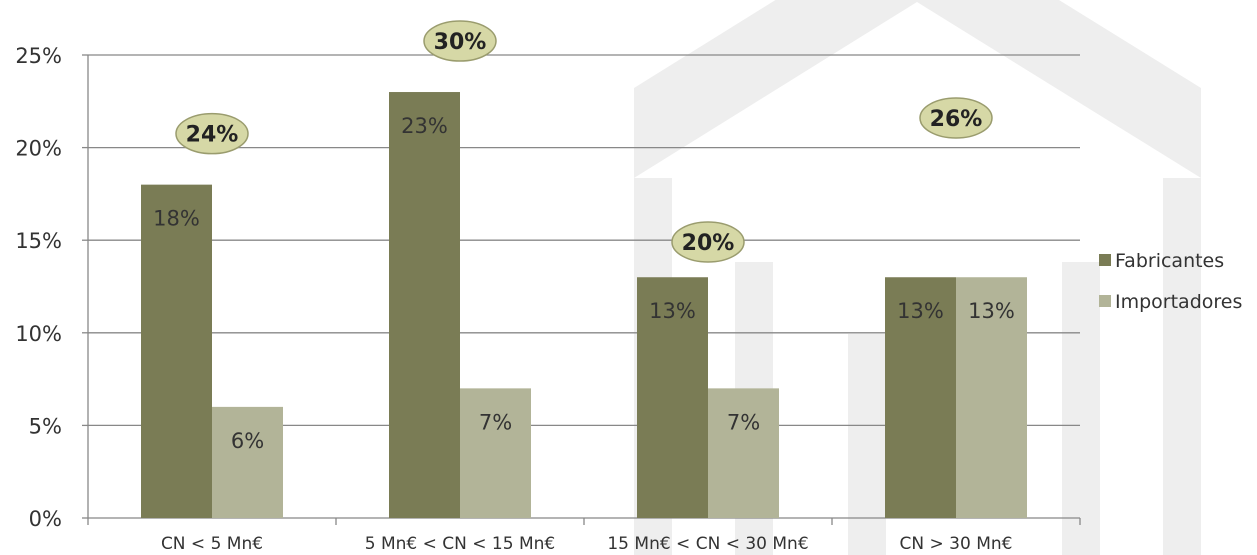  Describe the element at coordinates (38, 334) in the screenshot. I see `y-tick-label: 10%` at that location.